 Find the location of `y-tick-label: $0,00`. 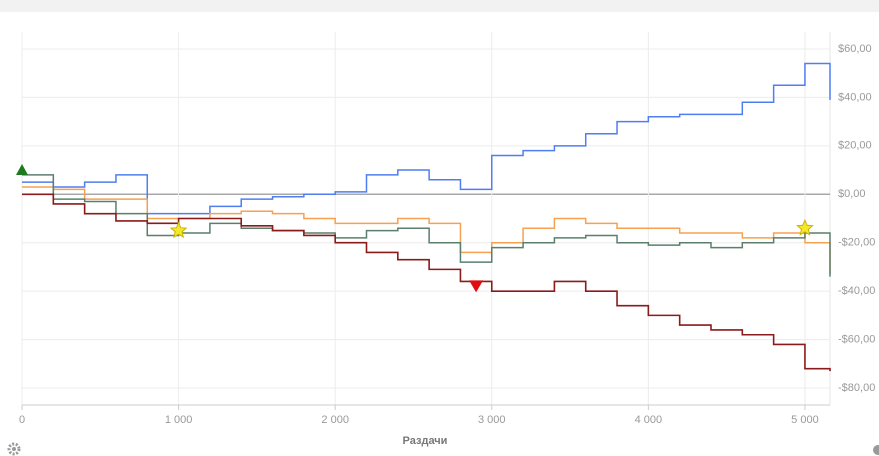

y-tick-label: $0,00 is located at coordinates (852, 194).